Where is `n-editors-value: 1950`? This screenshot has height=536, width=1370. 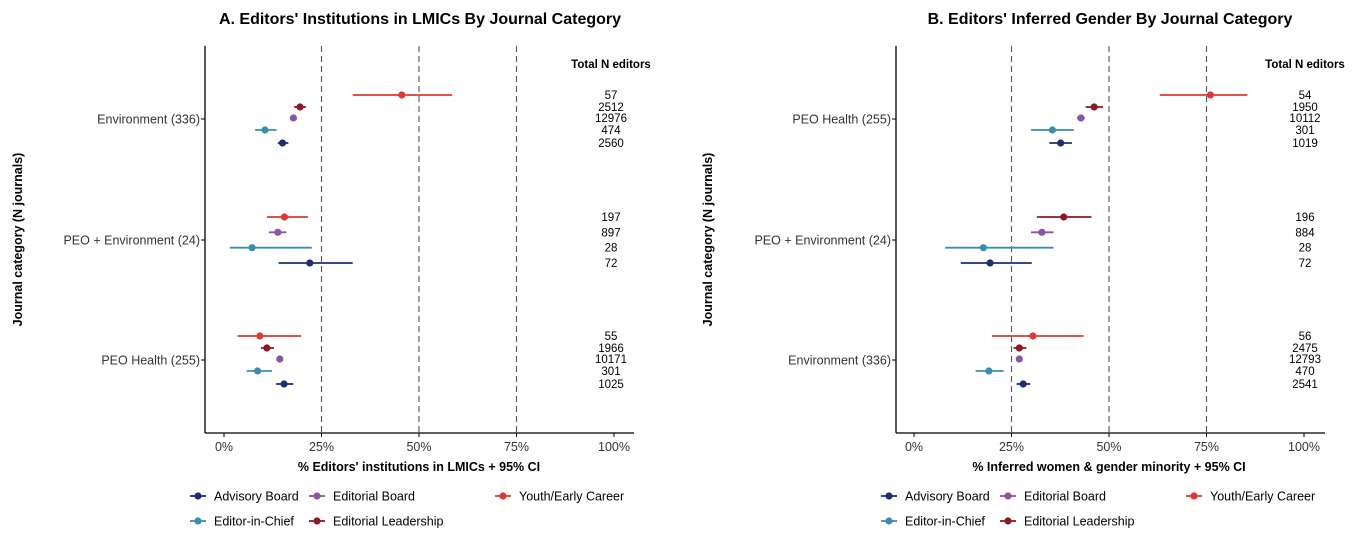
n-editors-value: 1950 is located at coordinates (1305, 108).